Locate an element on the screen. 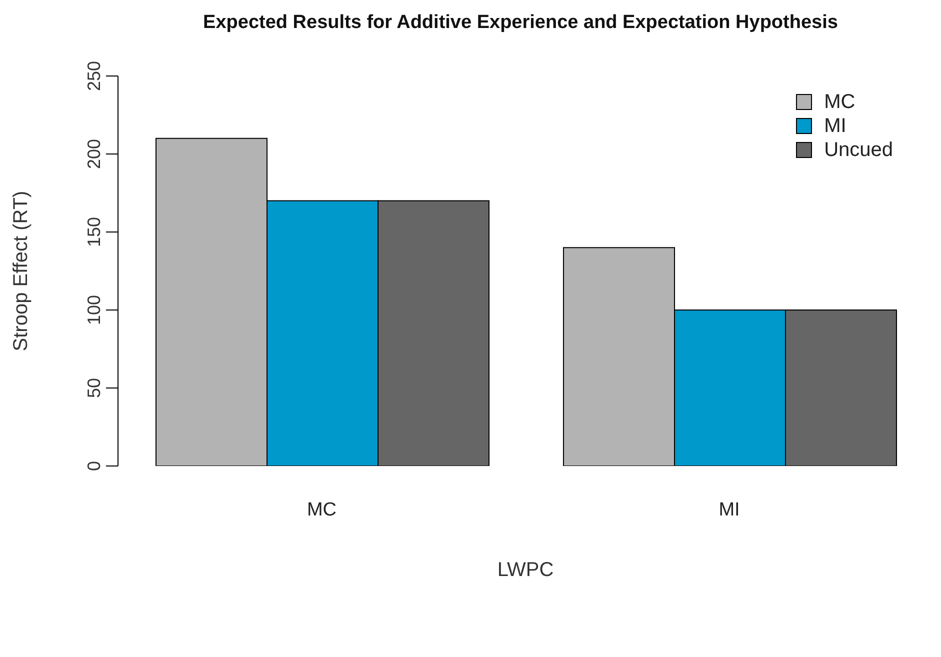 The height and width of the screenshot is (657, 941). y-tick-label: 250 is located at coordinates (94, 76).